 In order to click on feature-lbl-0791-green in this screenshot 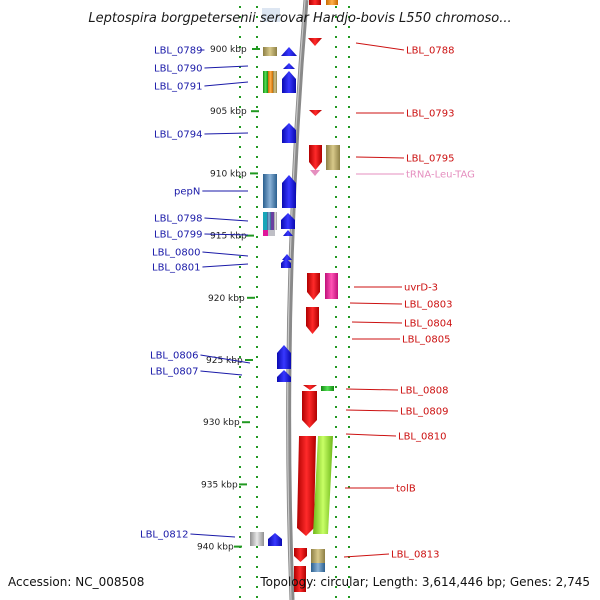, I will do `click(265, 82)`.